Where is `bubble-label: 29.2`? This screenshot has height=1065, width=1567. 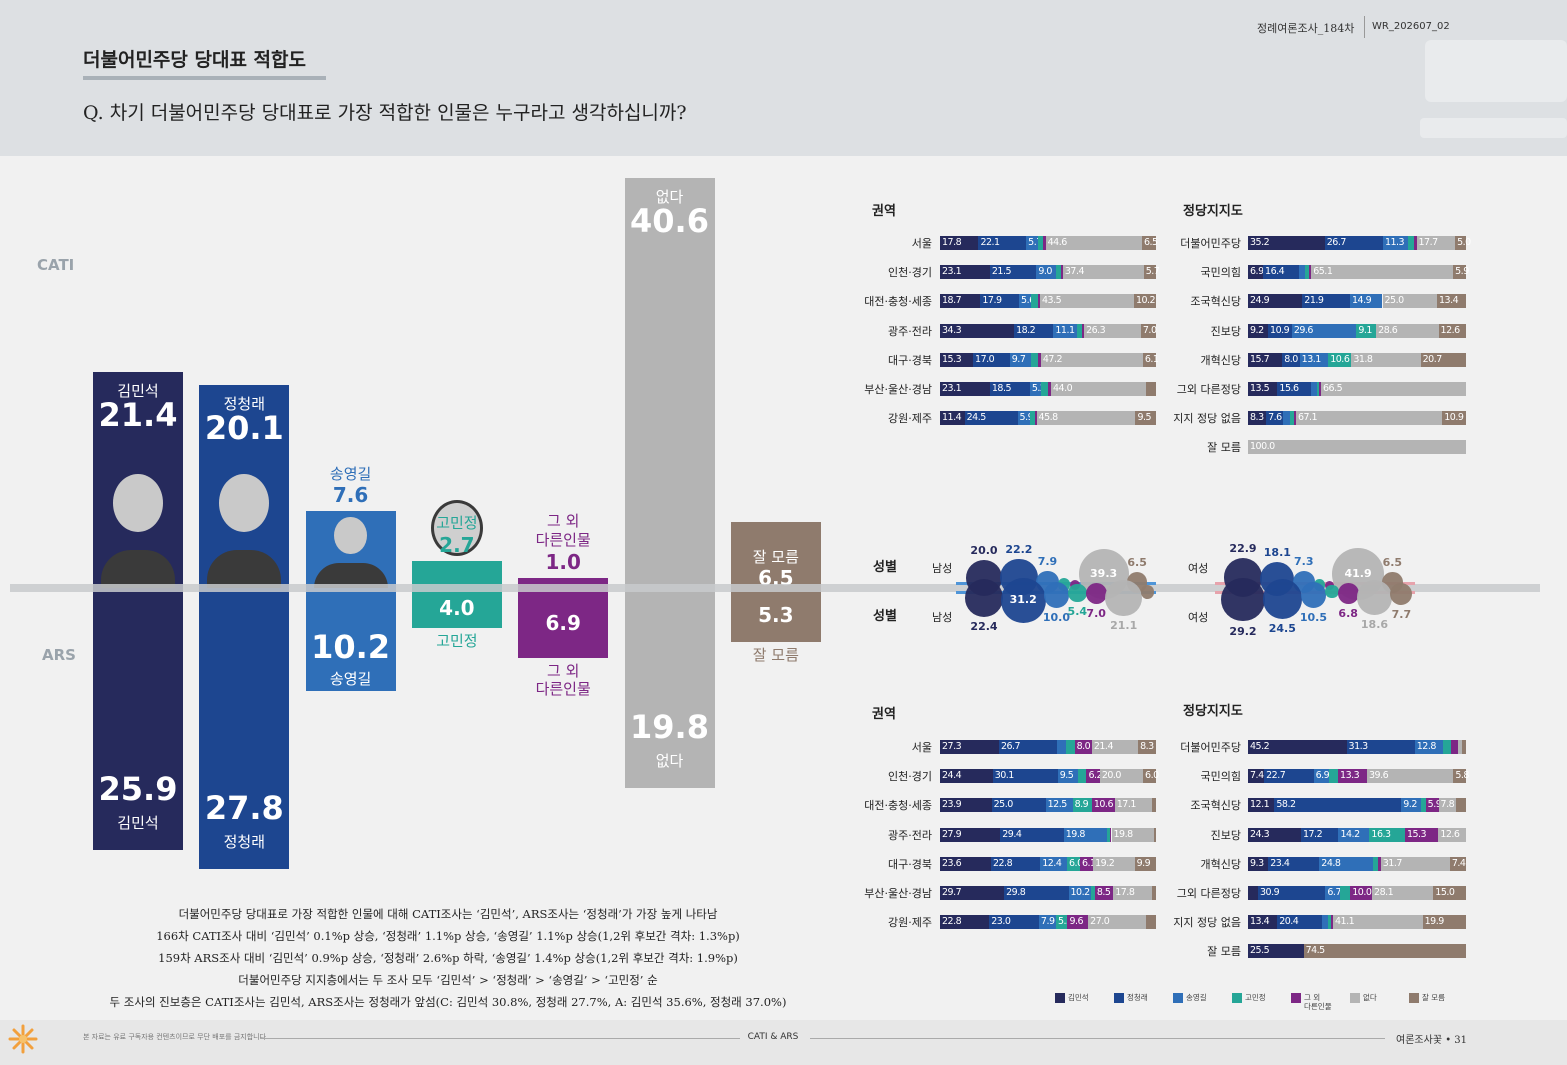 bubble-label: 29.2 is located at coordinates (1243, 631).